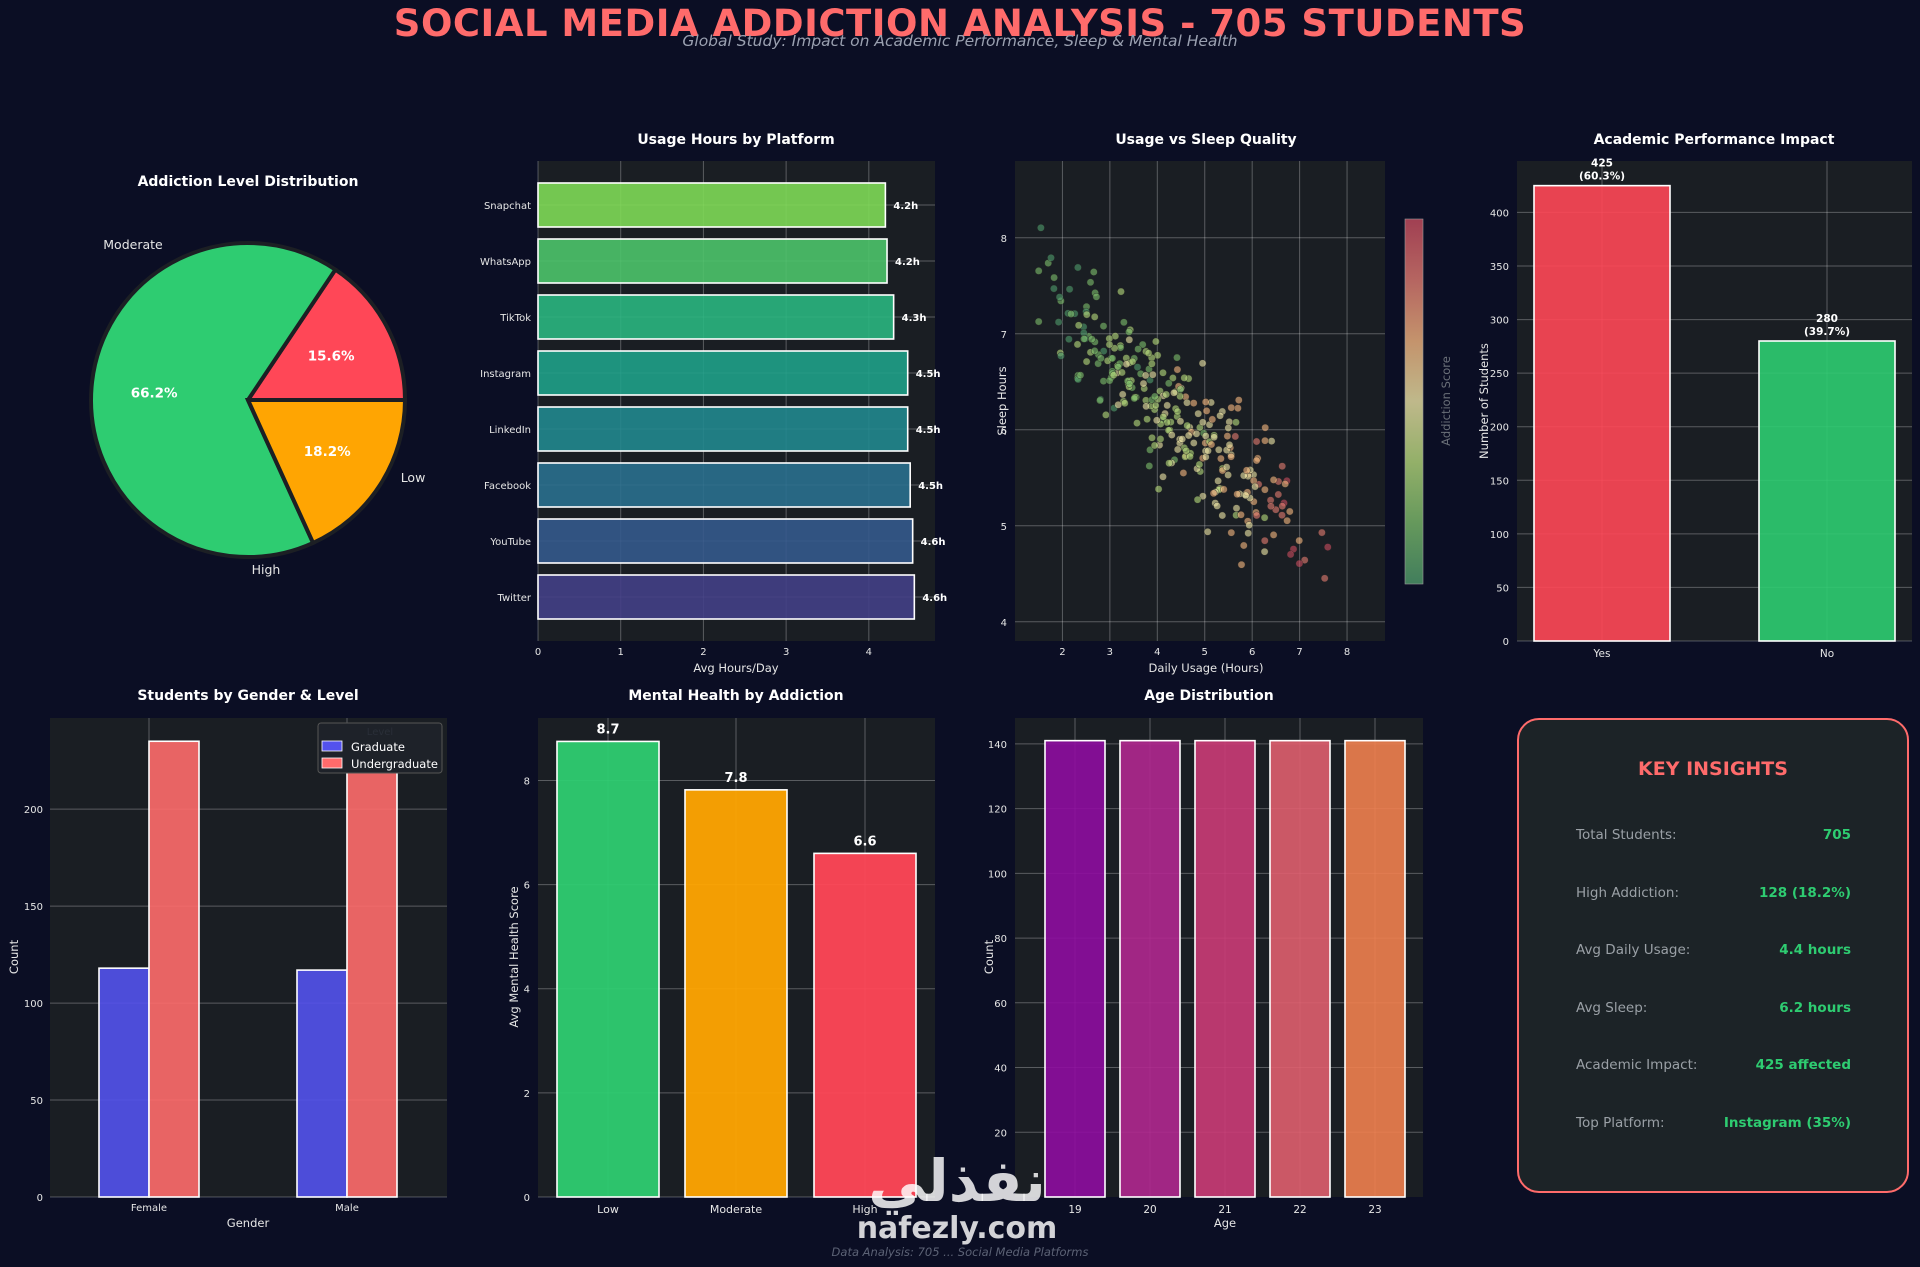 The image size is (1920, 1267). Describe the element at coordinates (1713, 952) in the screenshot. I see `insight-row-avg-usage: Avg Daily Usage: 4.4 hours` at that location.